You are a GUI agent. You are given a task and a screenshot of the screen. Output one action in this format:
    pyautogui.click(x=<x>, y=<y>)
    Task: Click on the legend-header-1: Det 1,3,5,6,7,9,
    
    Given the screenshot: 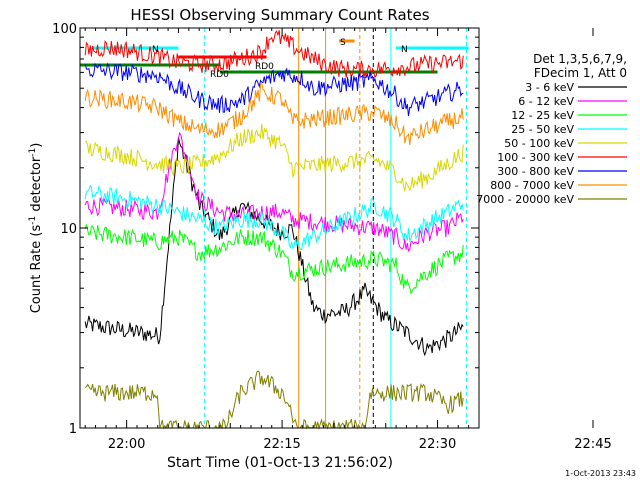 What is the action you would take?
    pyautogui.click(x=580, y=59)
    